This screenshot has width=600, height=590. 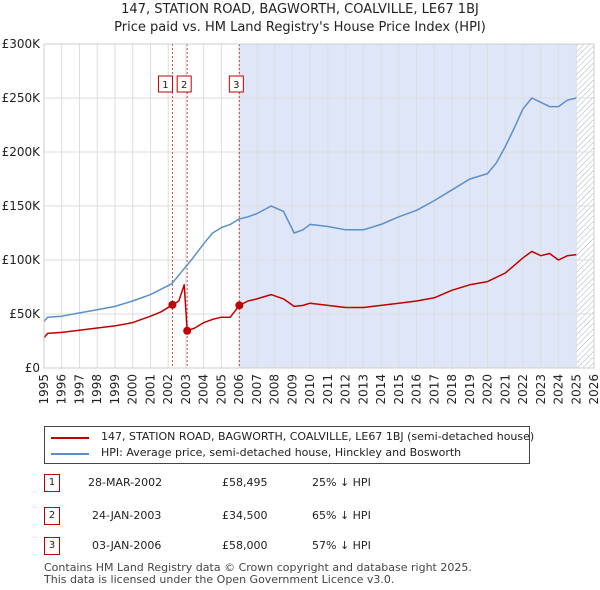 What do you see at coordinates (381, 389) in the screenshot?
I see `x-tick-label: 2014` at bounding box center [381, 389].